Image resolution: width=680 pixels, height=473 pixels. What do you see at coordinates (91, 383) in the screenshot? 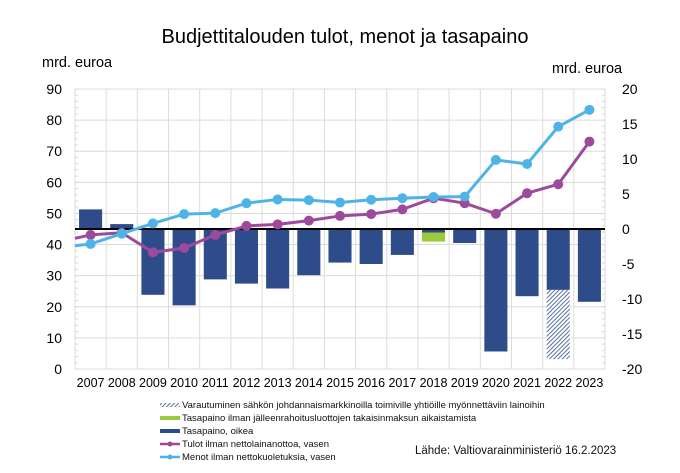
I see `x-tick-label: 2007` at bounding box center [91, 383].